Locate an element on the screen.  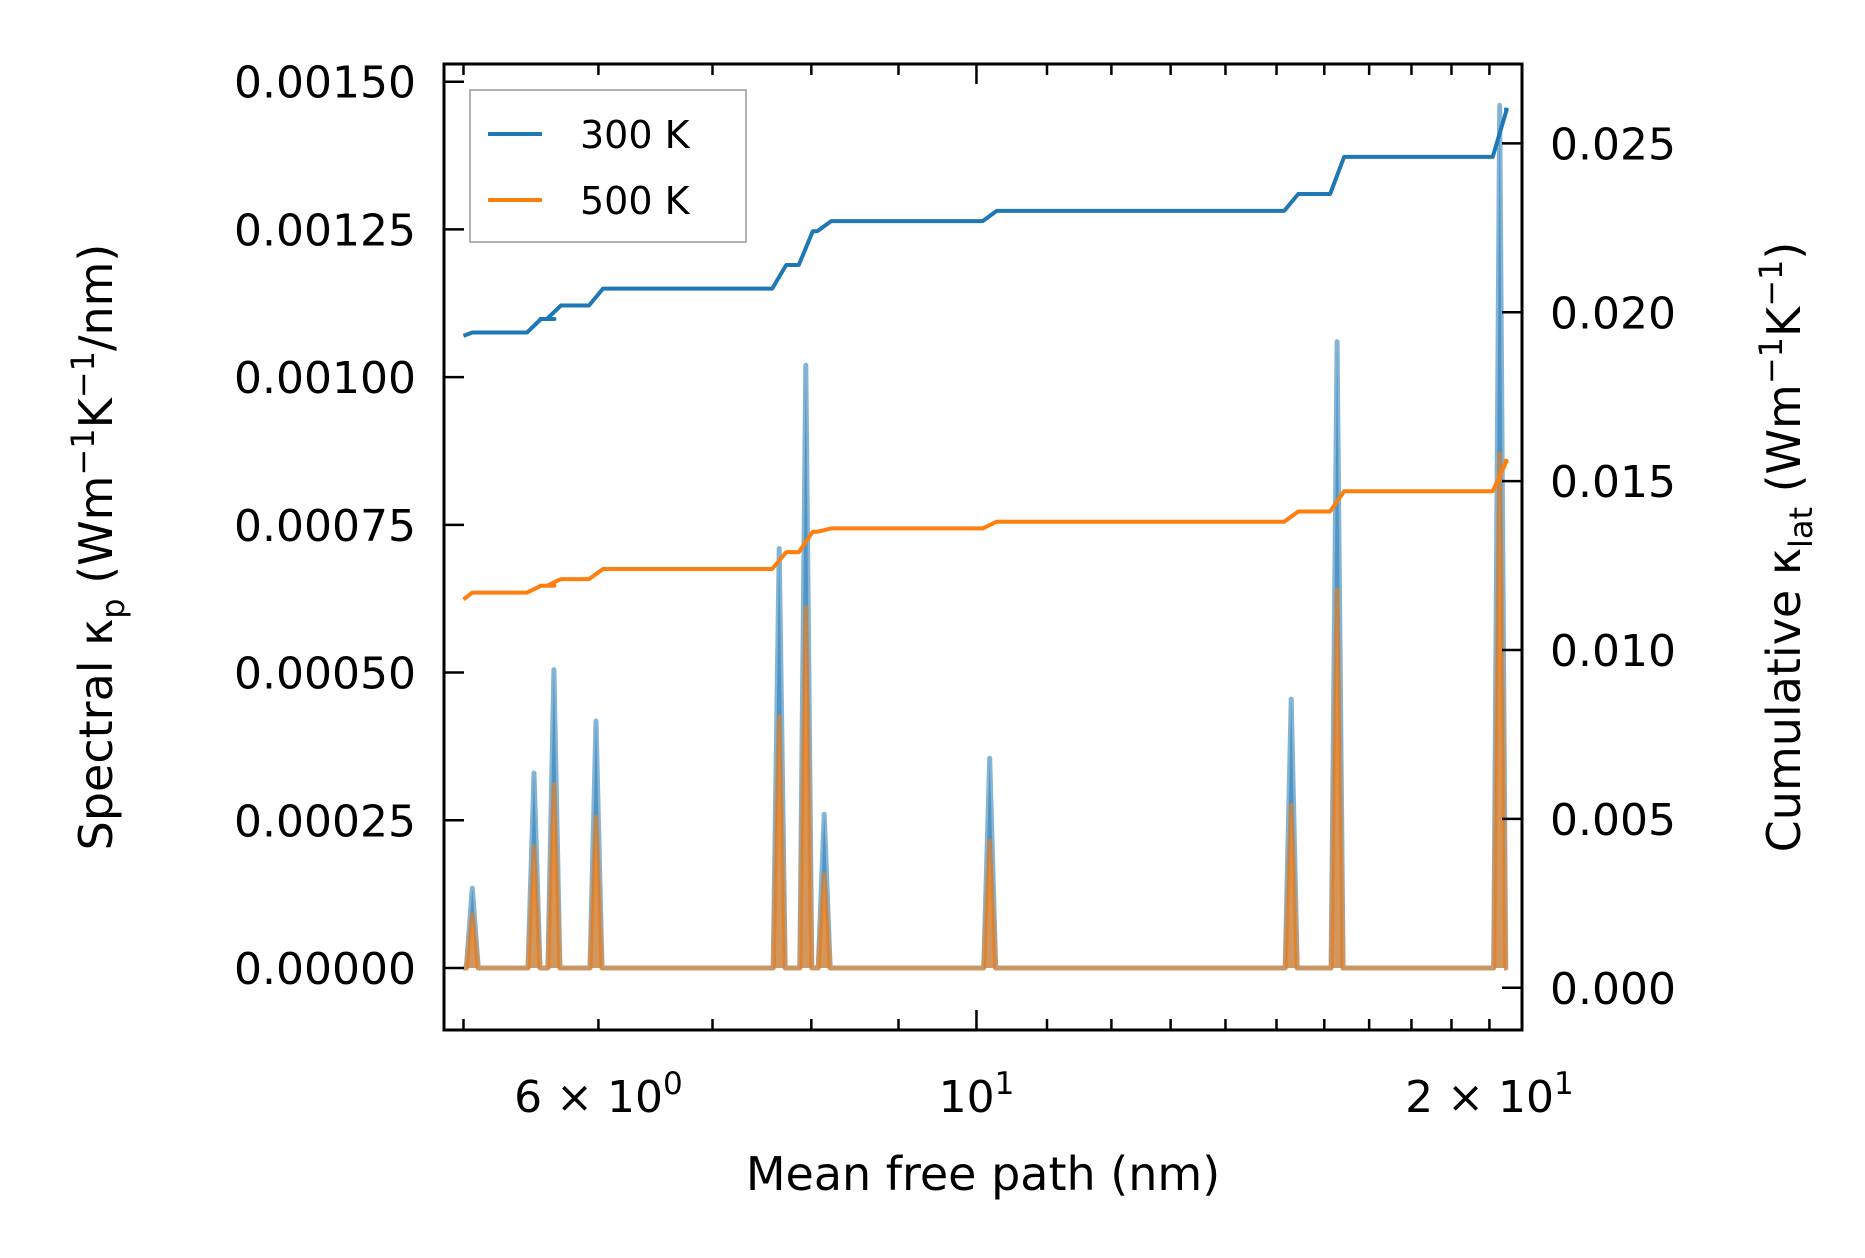
y-left-tick-label: 0.00025 is located at coordinates (325, 821).